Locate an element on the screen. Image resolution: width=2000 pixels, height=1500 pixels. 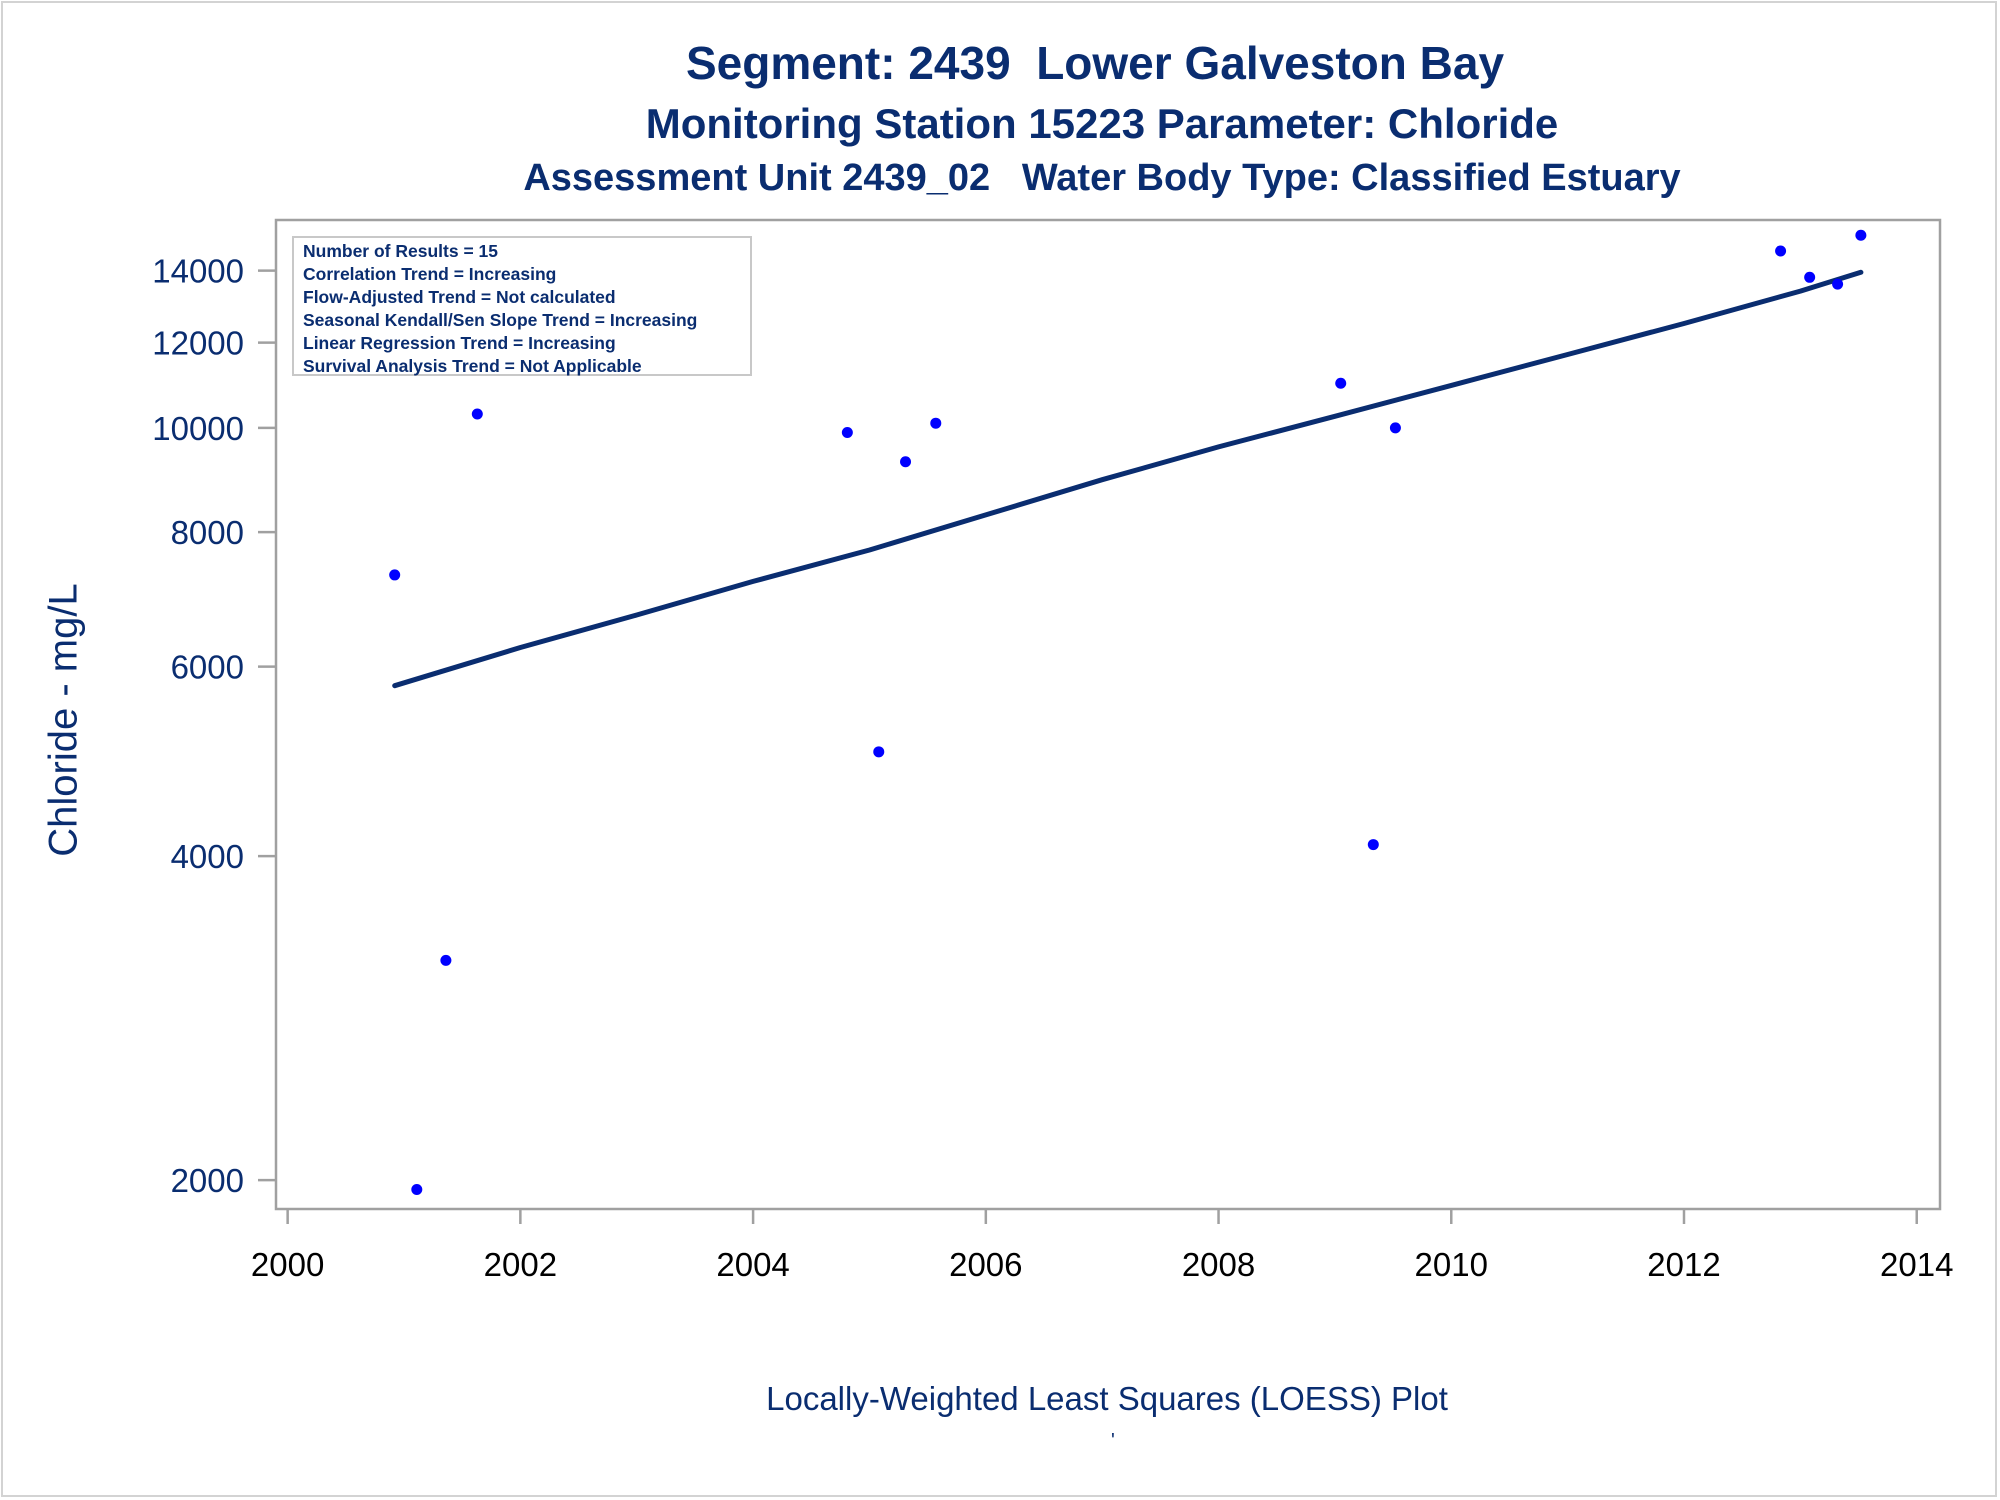
x-tick-label-2000: 2000 is located at coordinates (287, 1264).